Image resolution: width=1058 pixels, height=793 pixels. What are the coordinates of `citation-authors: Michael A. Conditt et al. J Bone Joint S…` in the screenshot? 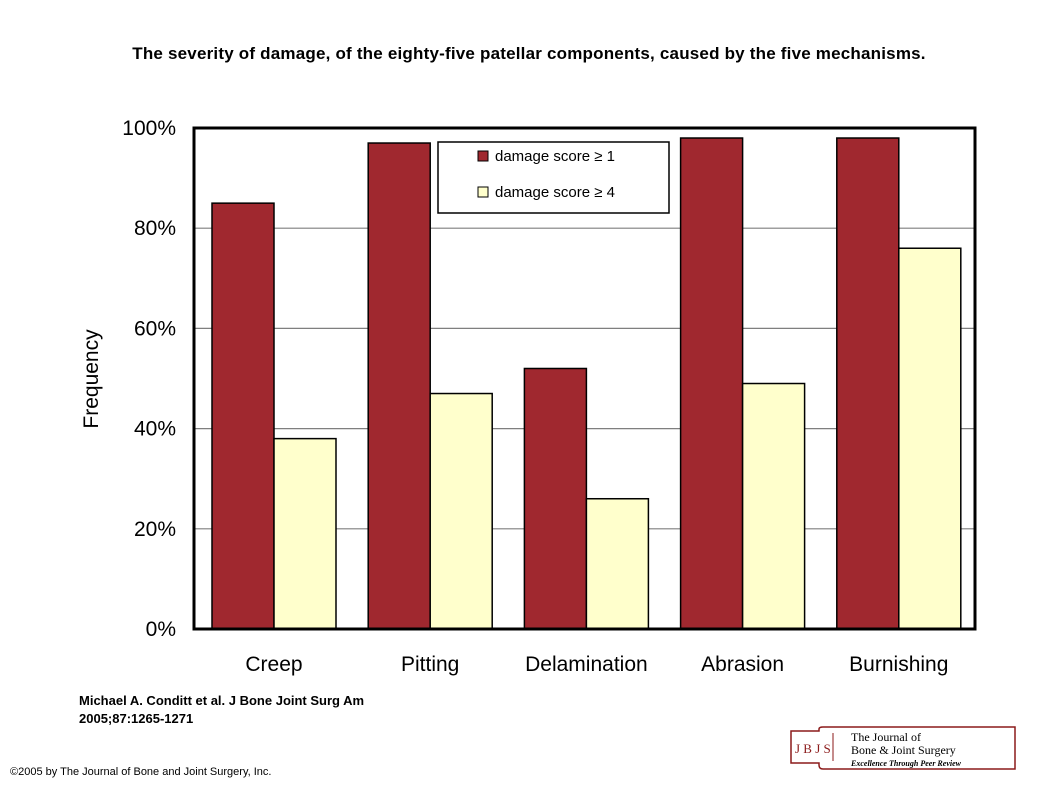 It's located at (222, 700).